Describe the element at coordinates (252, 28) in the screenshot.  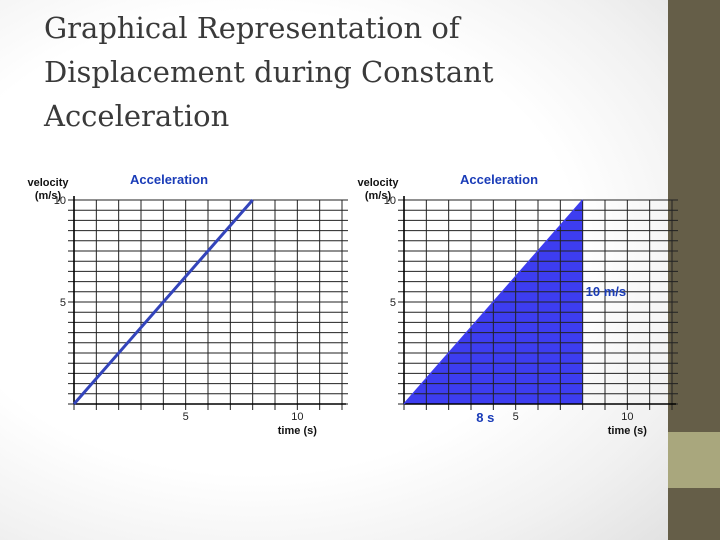
I see `slide-title-line-1: Graphical Representation of` at that location.